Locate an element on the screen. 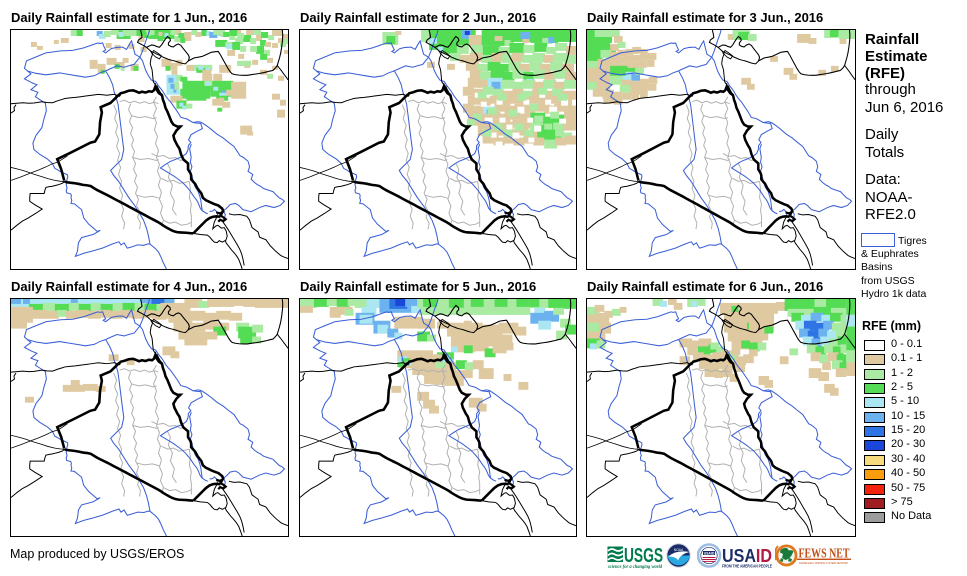 This screenshot has width=967, height=576. svg-text: FROM THE AMERICAN PEOPLE is located at coordinates (747, 565).